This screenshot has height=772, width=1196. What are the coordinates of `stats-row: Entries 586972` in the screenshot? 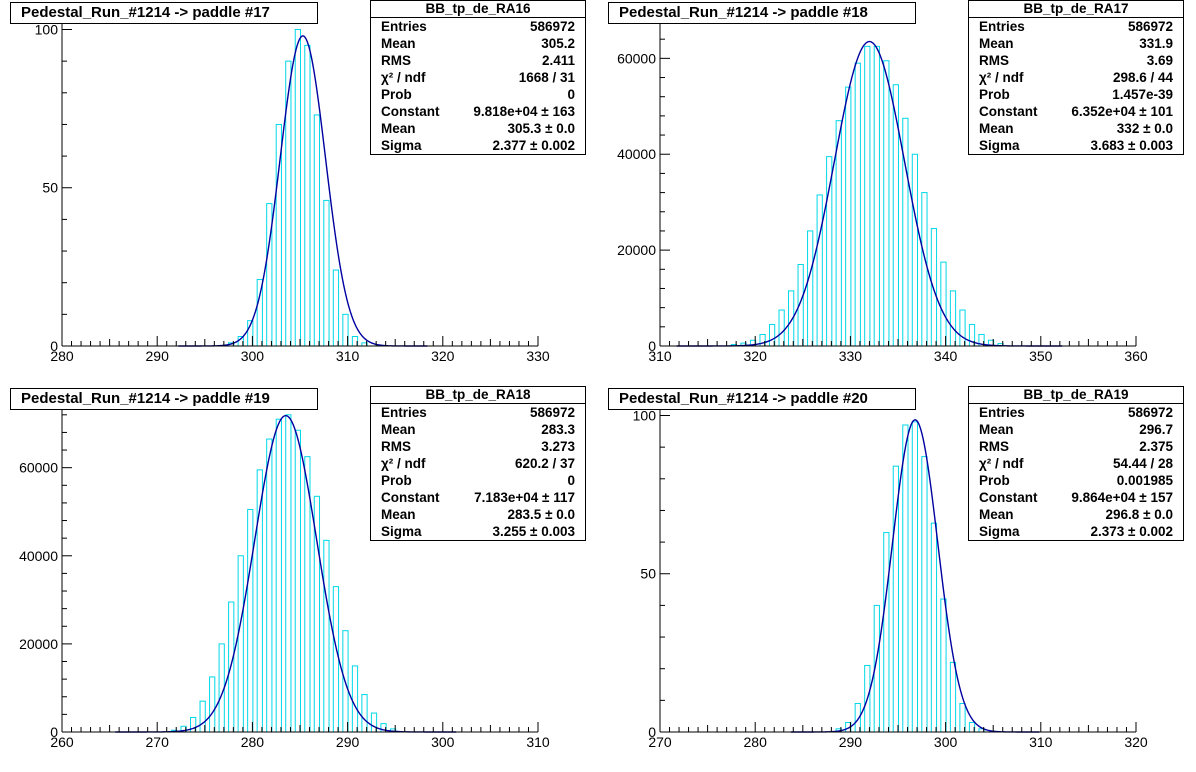 It's located at (478, 412).